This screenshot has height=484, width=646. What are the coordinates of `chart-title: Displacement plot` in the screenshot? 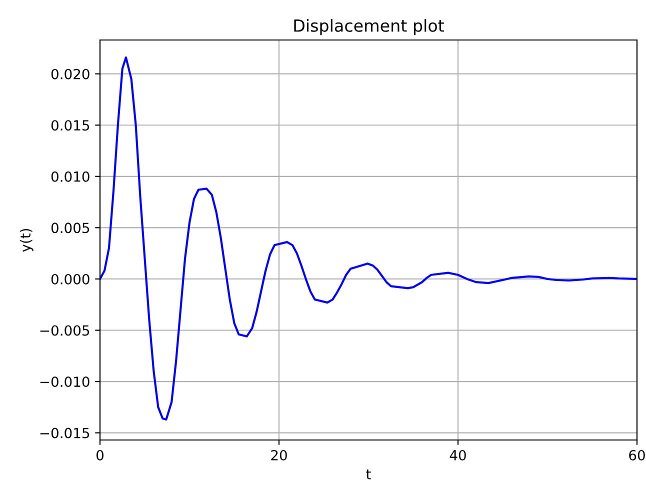 It's located at (369, 27).